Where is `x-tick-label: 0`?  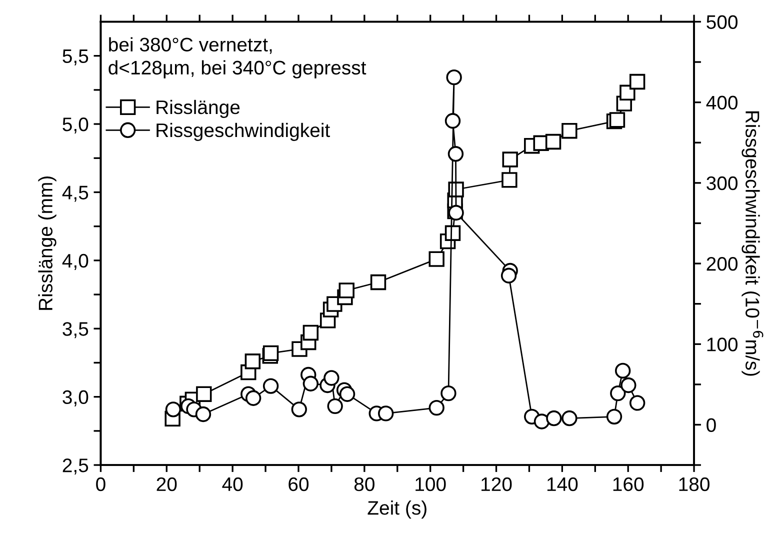 x-tick-label: 0 is located at coordinates (101, 484).